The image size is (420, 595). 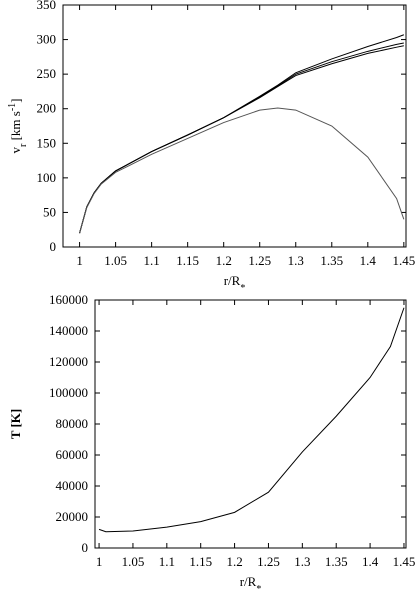 What do you see at coordinates (49, 211) in the screenshot?
I see `y-tick-label: 50` at bounding box center [49, 211].